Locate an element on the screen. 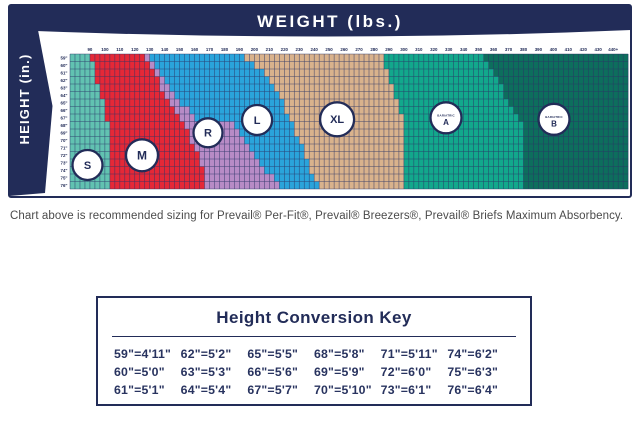  svg-text: 74" is located at coordinates (64, 170).